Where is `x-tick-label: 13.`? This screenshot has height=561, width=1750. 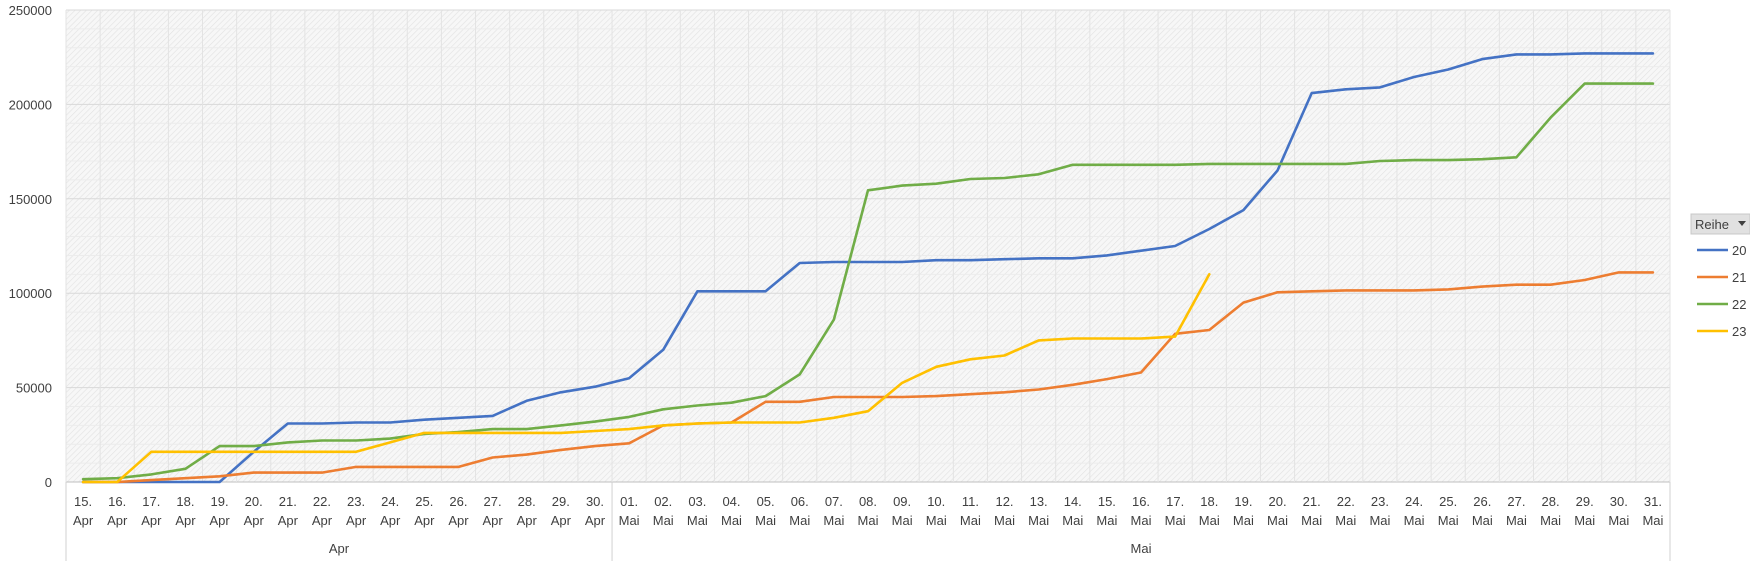 x-tick-label: 13. is located at coordinates (1039, 501).